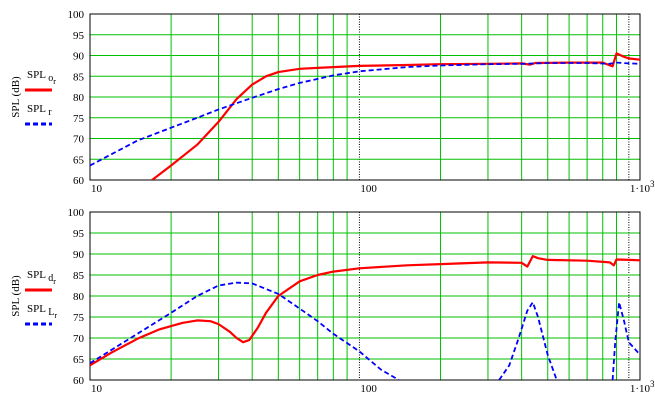  What do you see at coordinates (39, 110) in the screenshot?
I see `legend-label-2: SPL r` at bounding box center [39, 110].